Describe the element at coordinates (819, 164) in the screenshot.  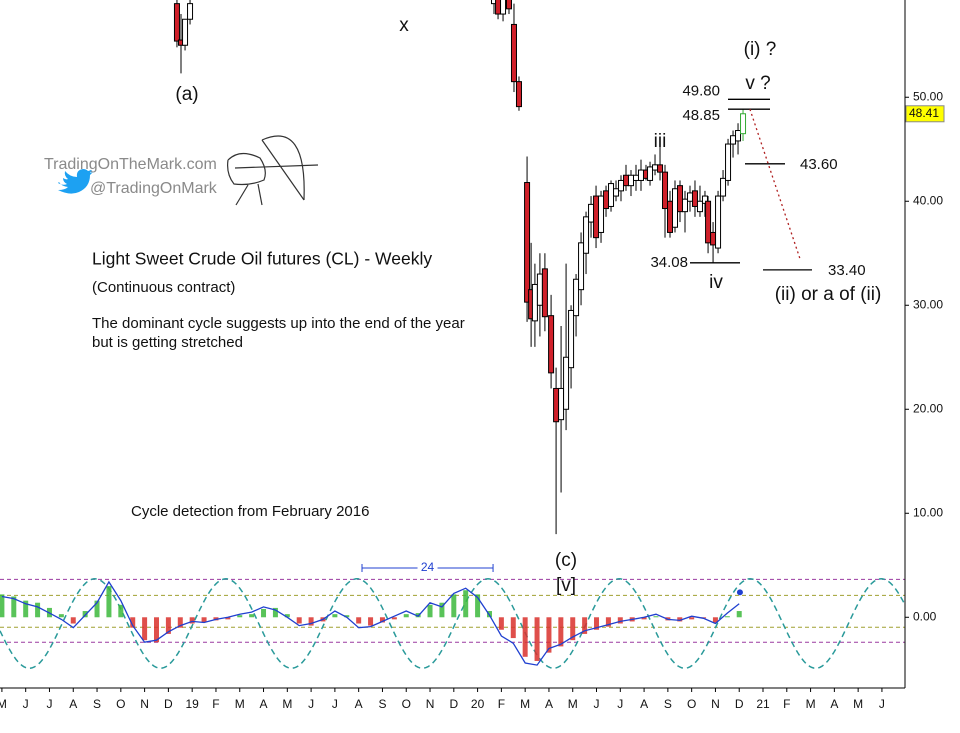
I see `level-label: 43.60` at that location.